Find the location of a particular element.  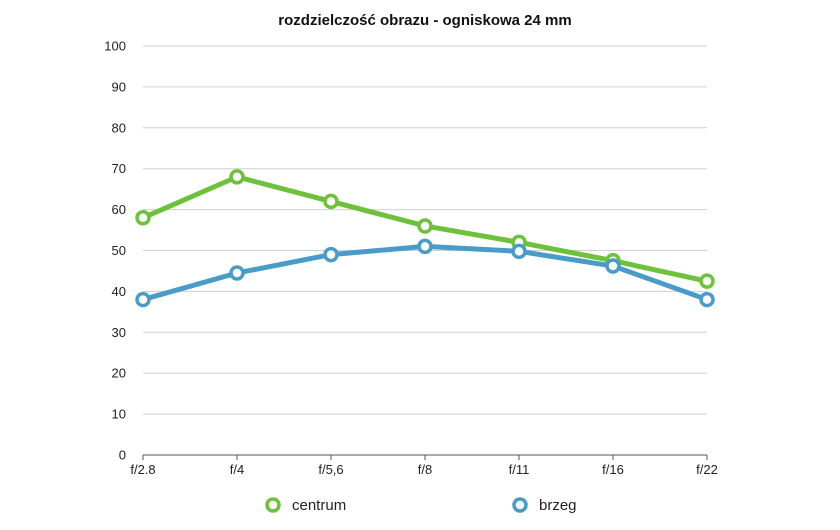

chart-title: rozdzielczość obrazu - ogniskowa 24 mm is located at coordinates (424, 20).